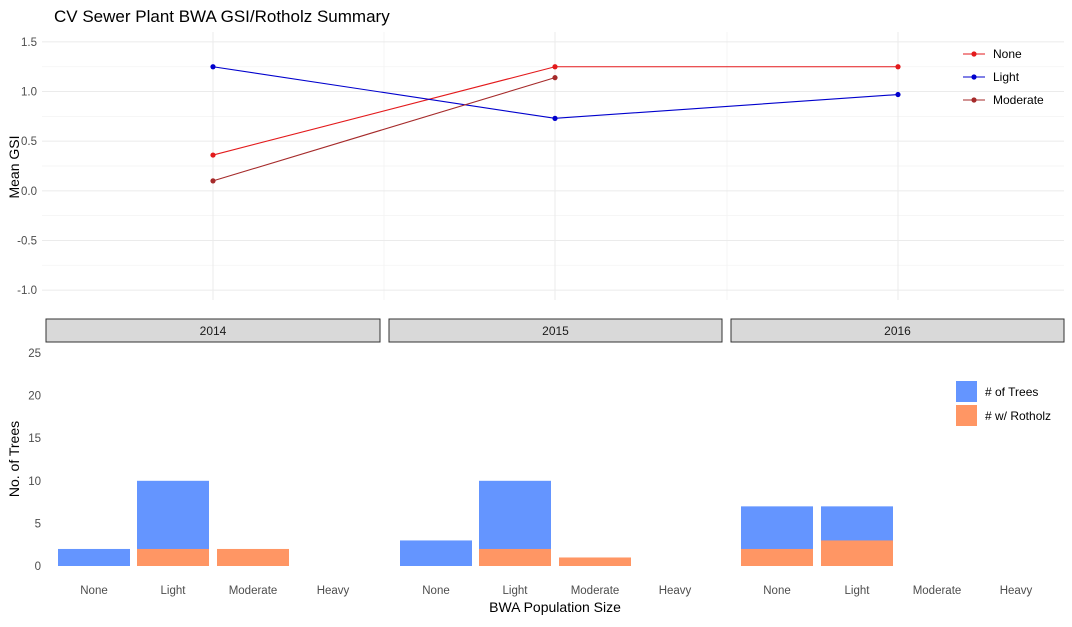  What do you see at coordinates (34, 354) in the screenshot?
I see `bar-y-tick-label: 25` at bounding box center [34, 354].